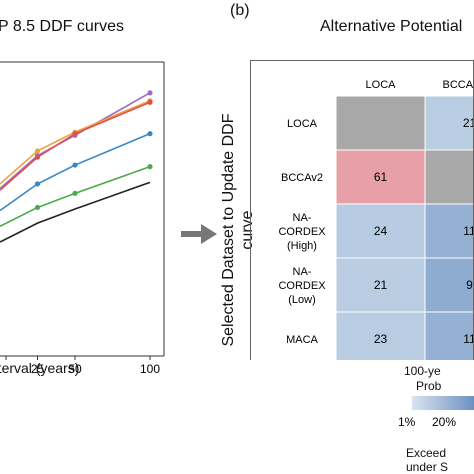 This screenshot has height=474, width=474. I want to click on legend-title: 100-ye, so click(422, 371).